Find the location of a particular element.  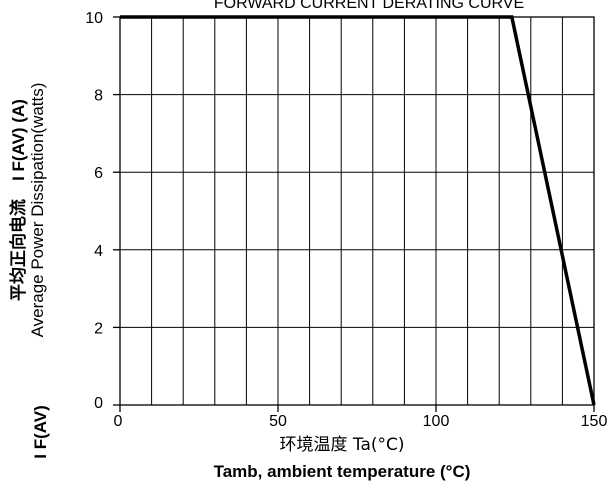

x-tick-label: 0 is located at coordinates (118, 421).